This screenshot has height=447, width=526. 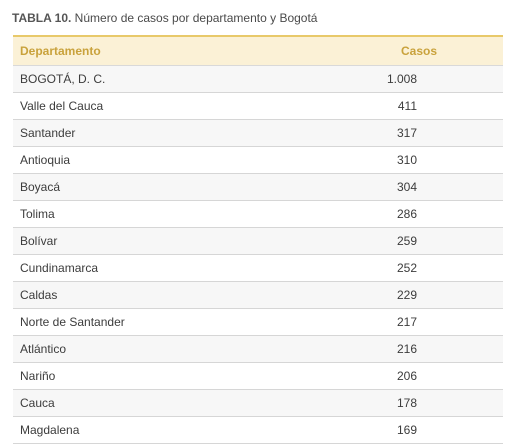 What do you see at coordinates (406, 133) in the screenshot?
I see `cell-cases: 317` at bounding box center [406, 133].